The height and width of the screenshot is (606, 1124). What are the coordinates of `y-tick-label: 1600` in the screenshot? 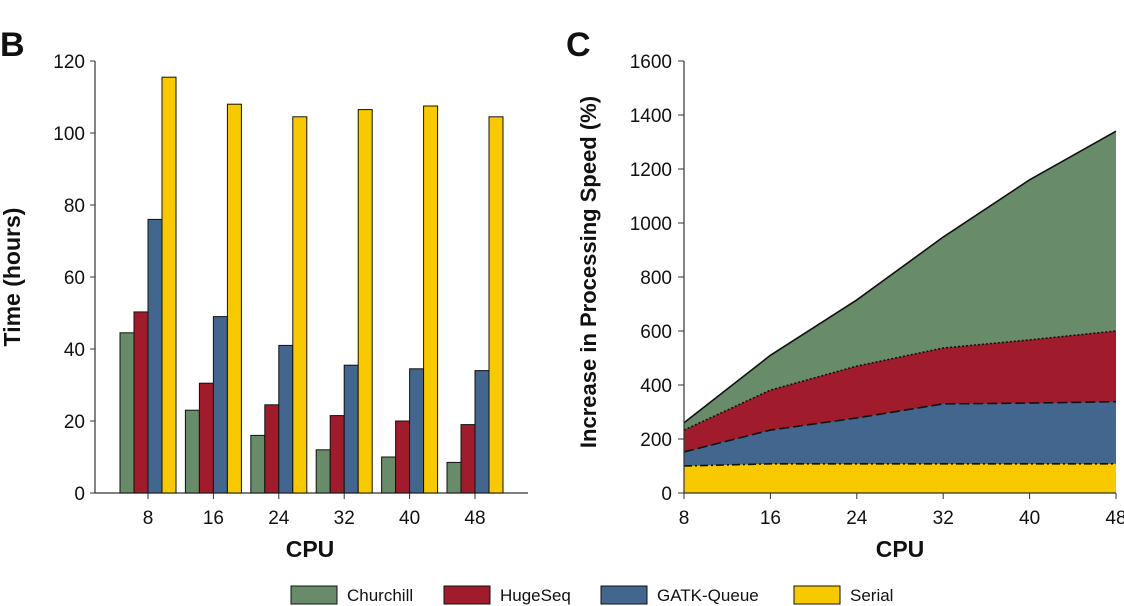 It's located at (651, 62).